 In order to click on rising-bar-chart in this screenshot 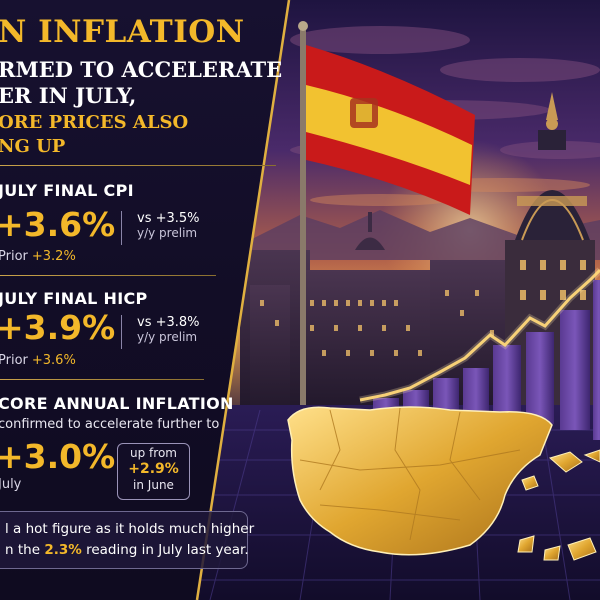, I will do `click(486, 360)`.